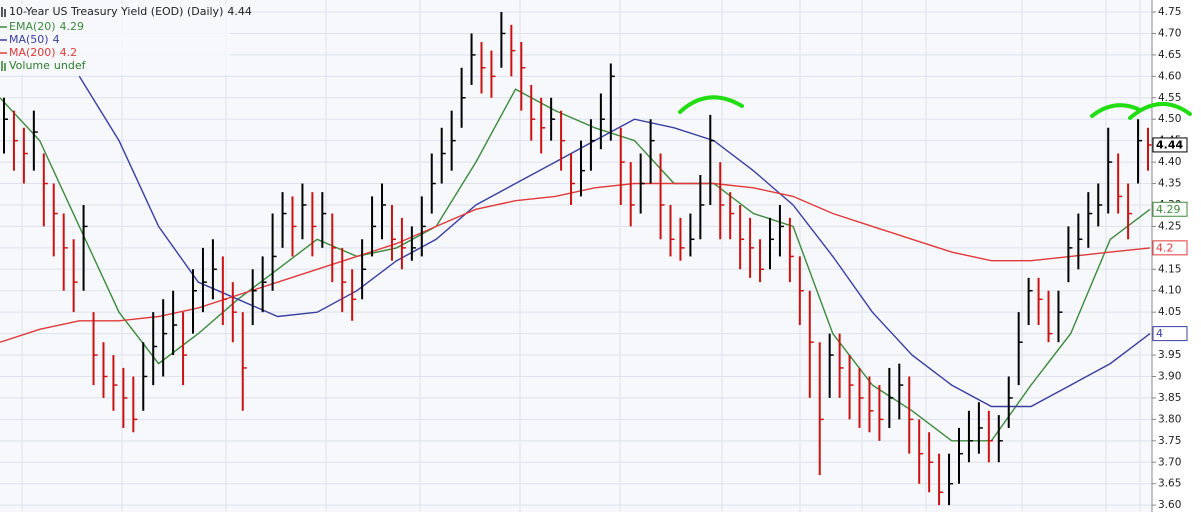  What do you see at coordinates (116, 11) in the screenshot?
I see `legend-name: 10-Year US Treasury Yield (EOD) (Daily)` at bounding box center [116, 11].